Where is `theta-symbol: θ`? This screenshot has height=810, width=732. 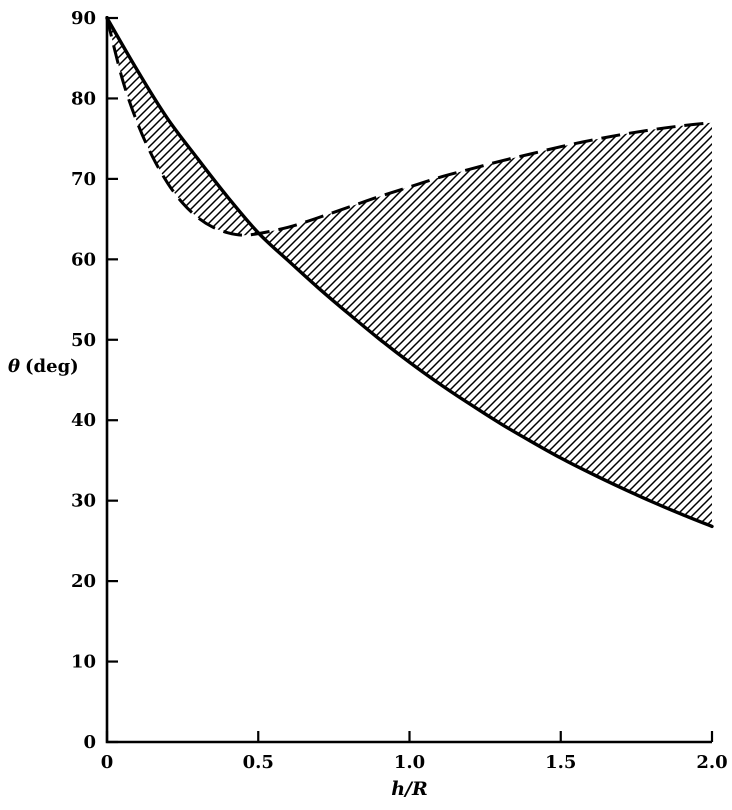 theta-symbol: θ is located at coordinates (14, 366).